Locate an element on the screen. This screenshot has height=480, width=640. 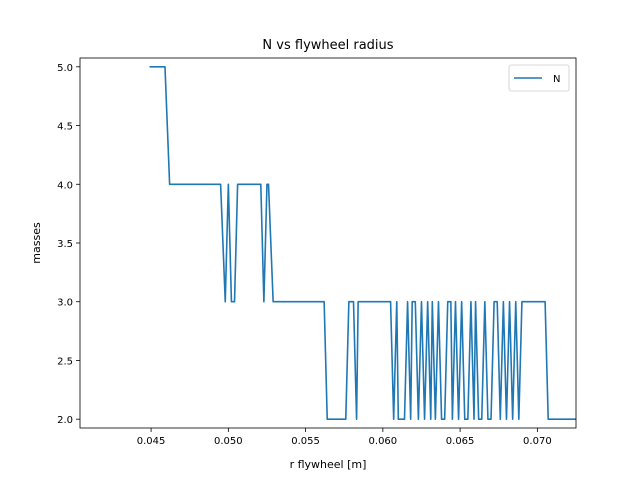
x-axis-ticks: 0.045 0.050 0.055 0.060 0.065 0.070 is located at coordinates (344, 437).